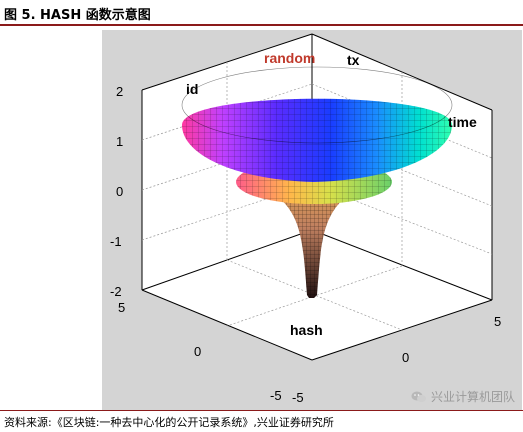 Image resolution: width=523 pixels, height=432 pixels. Describe the element at coordinates (169, 422) in the screenshot. I see `source-note: 资料来源:《区块链:一种去中心化的公开记录系统》,兴业证券研究所` at that location.